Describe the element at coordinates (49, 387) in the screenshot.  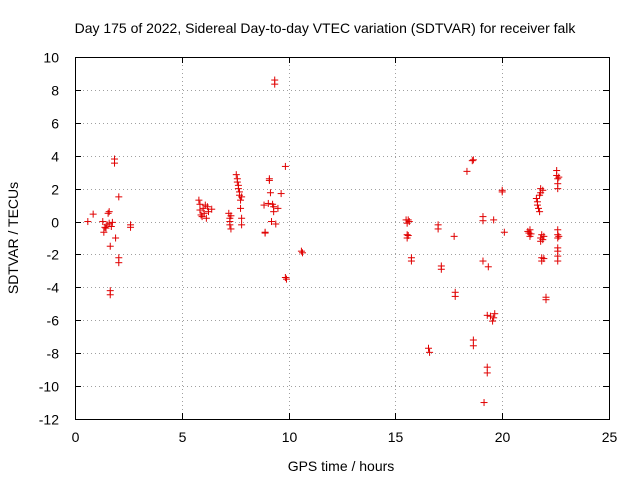
I see `y-tick-label: -10` at that location.